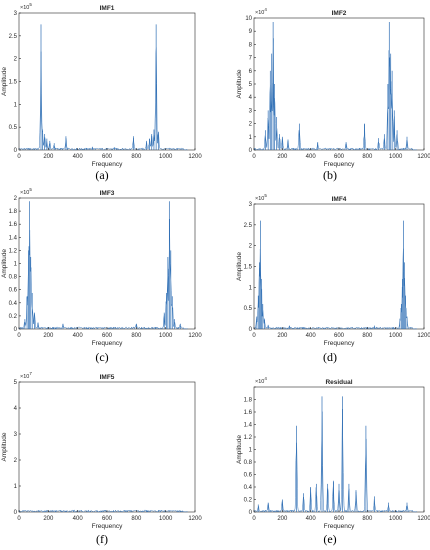 The height and width of the screenshot is (550, 430). What do you see at coordinates (102, 357) in the screenshot?
I see `panel-caption: (c)` at bounding box center [102, 357].